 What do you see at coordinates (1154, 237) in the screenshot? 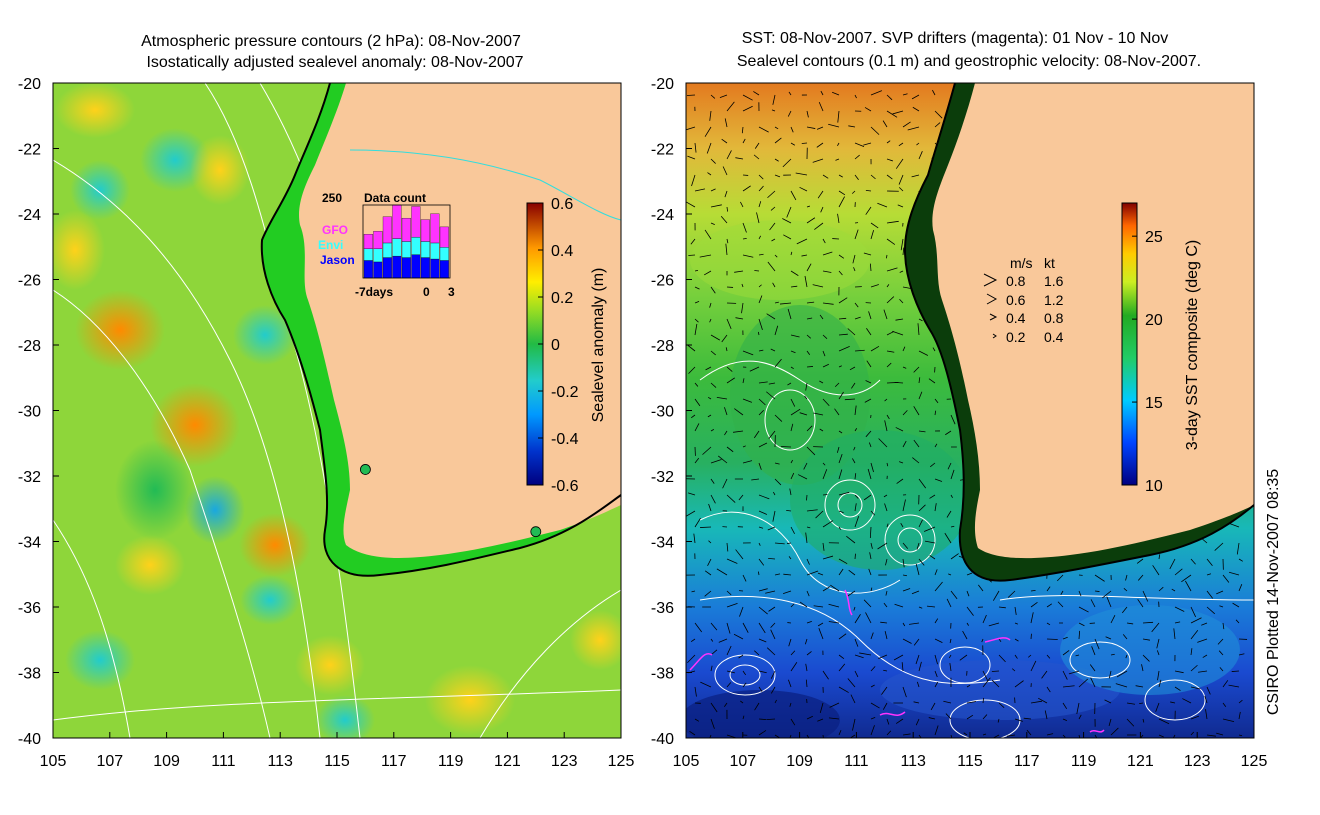
I see `colorbar-tick-label: 25` at bounding box center [1154, 237].